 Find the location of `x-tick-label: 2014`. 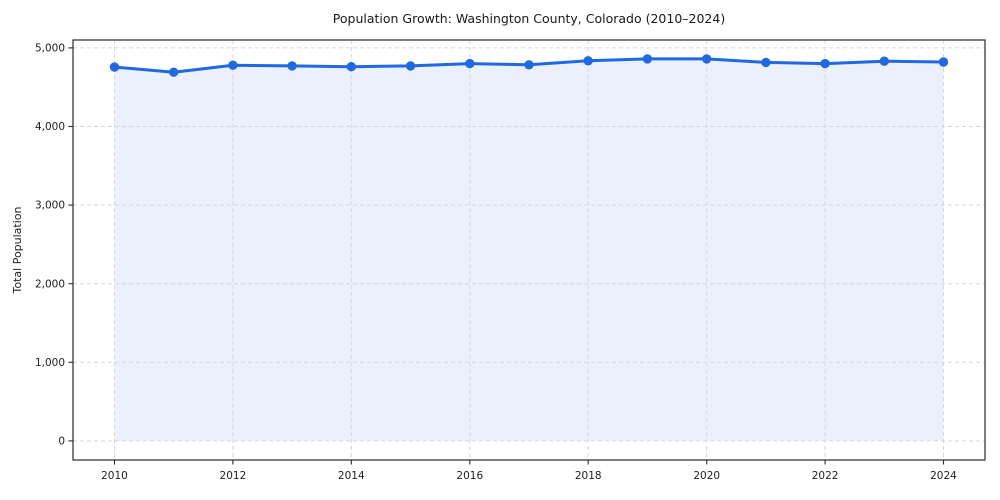

x-tick-label: 2014 is located at coordinates (351, 476).